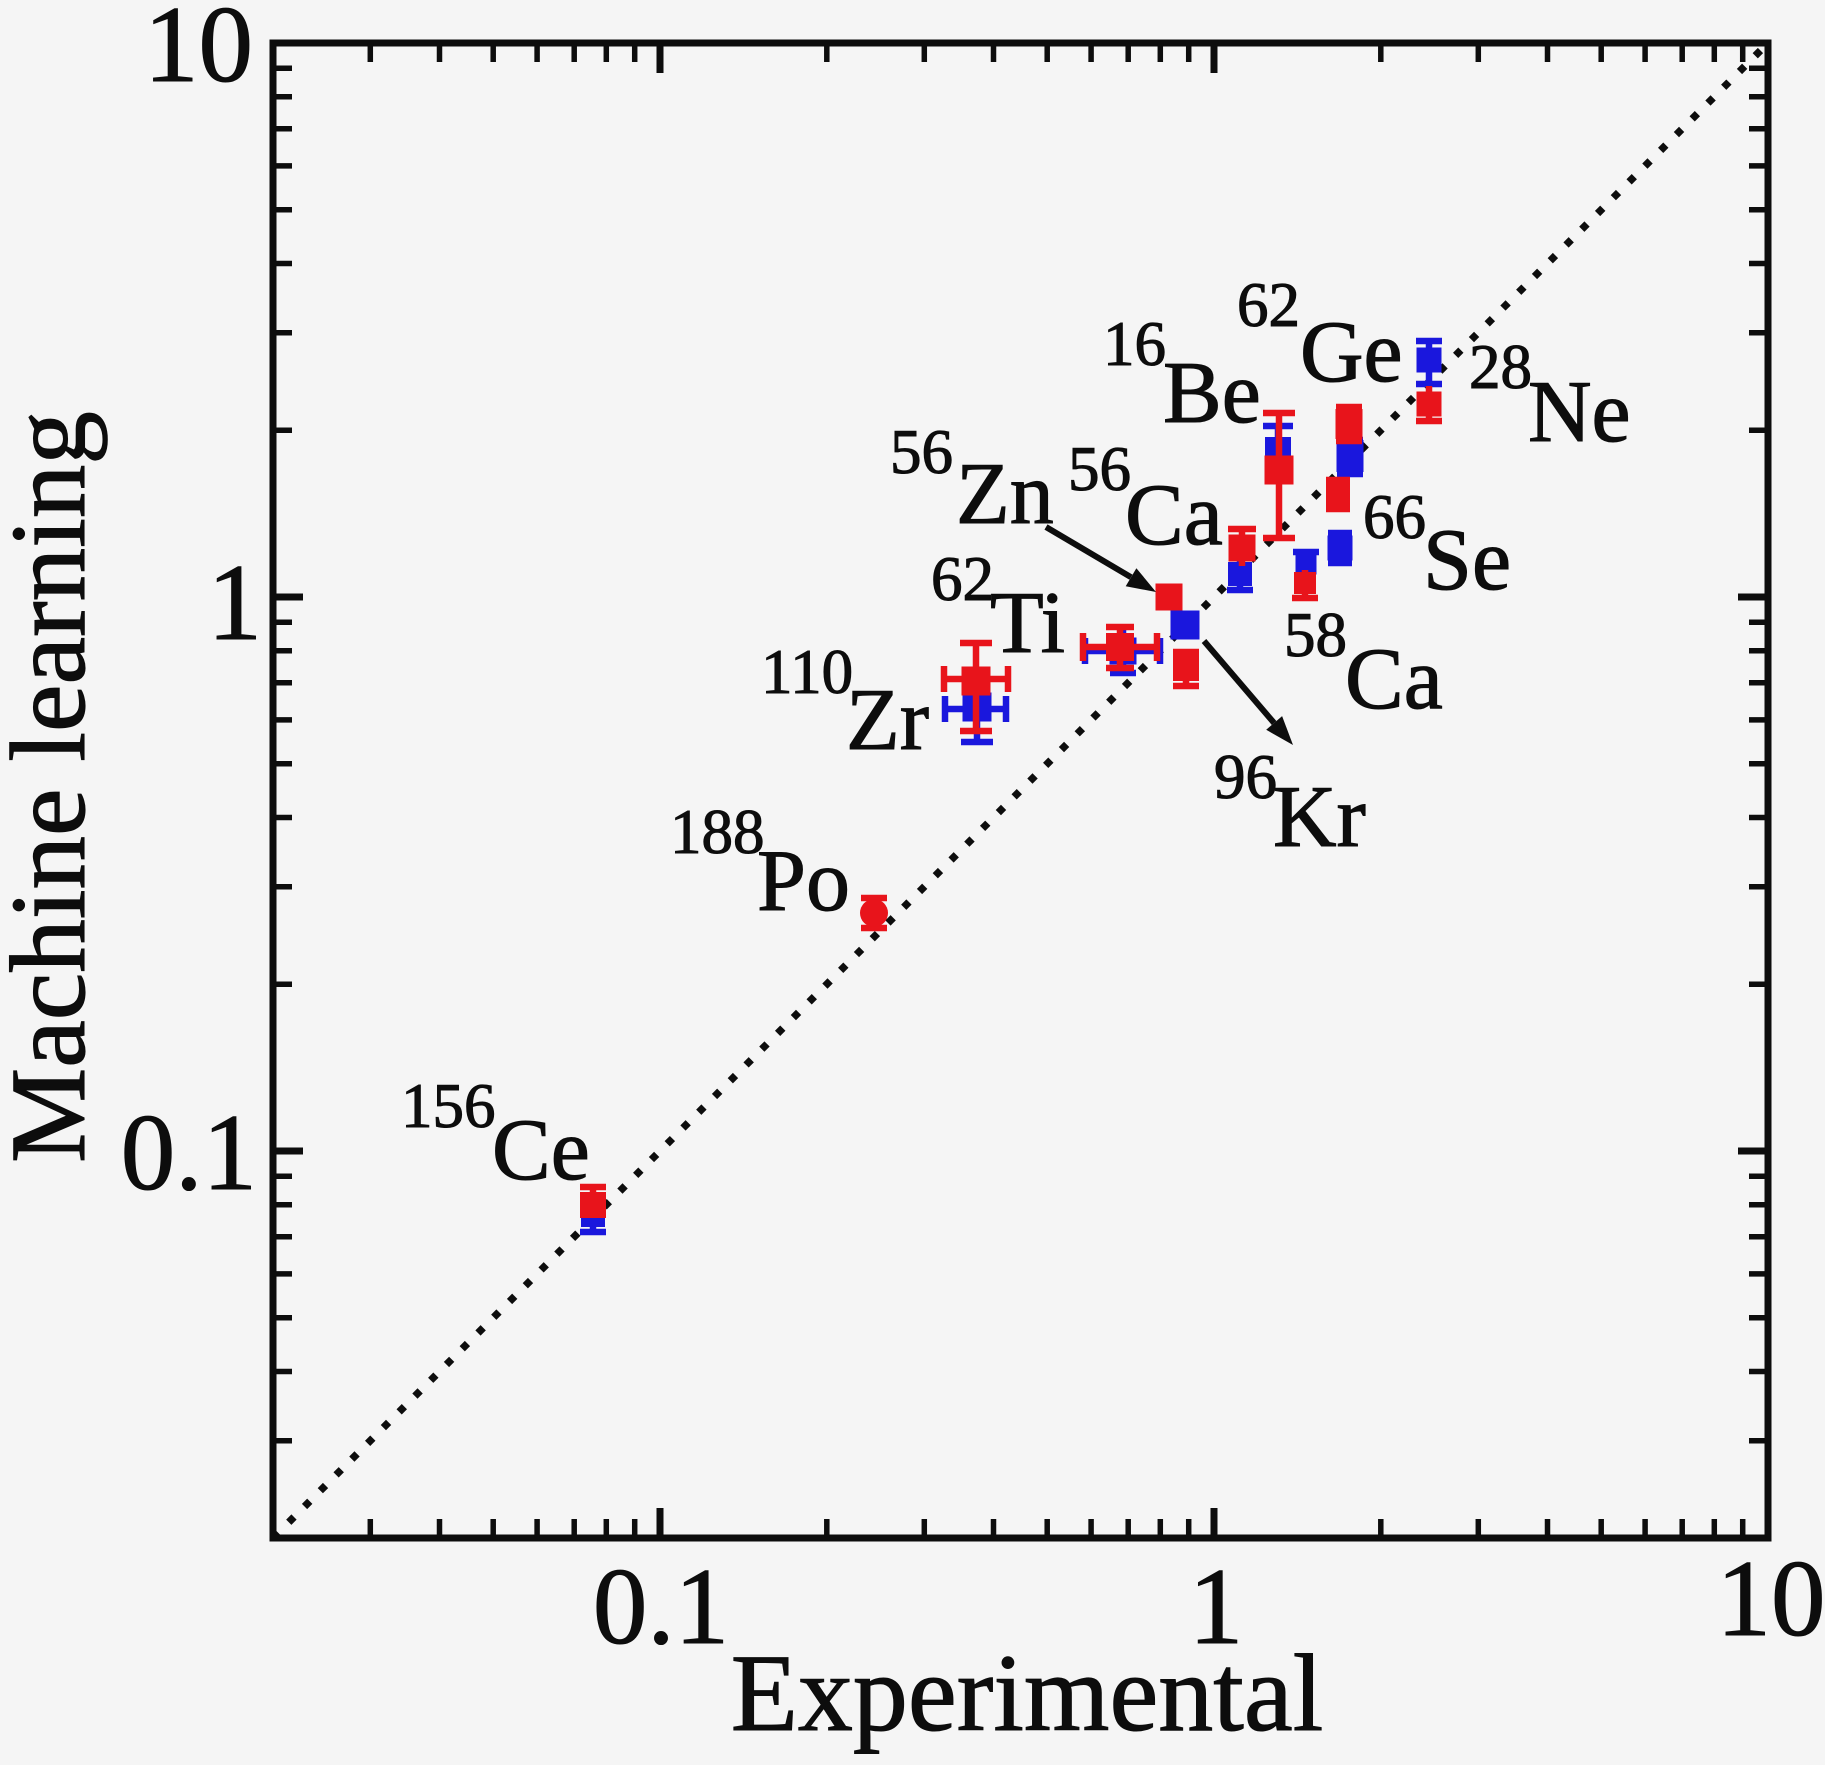 This screenshot has height=1765, width=1825. What do you see at coordinates (541, 1150) in the screenshot?
I see `svg-text: Ce` at bounding box center [541, 1150].